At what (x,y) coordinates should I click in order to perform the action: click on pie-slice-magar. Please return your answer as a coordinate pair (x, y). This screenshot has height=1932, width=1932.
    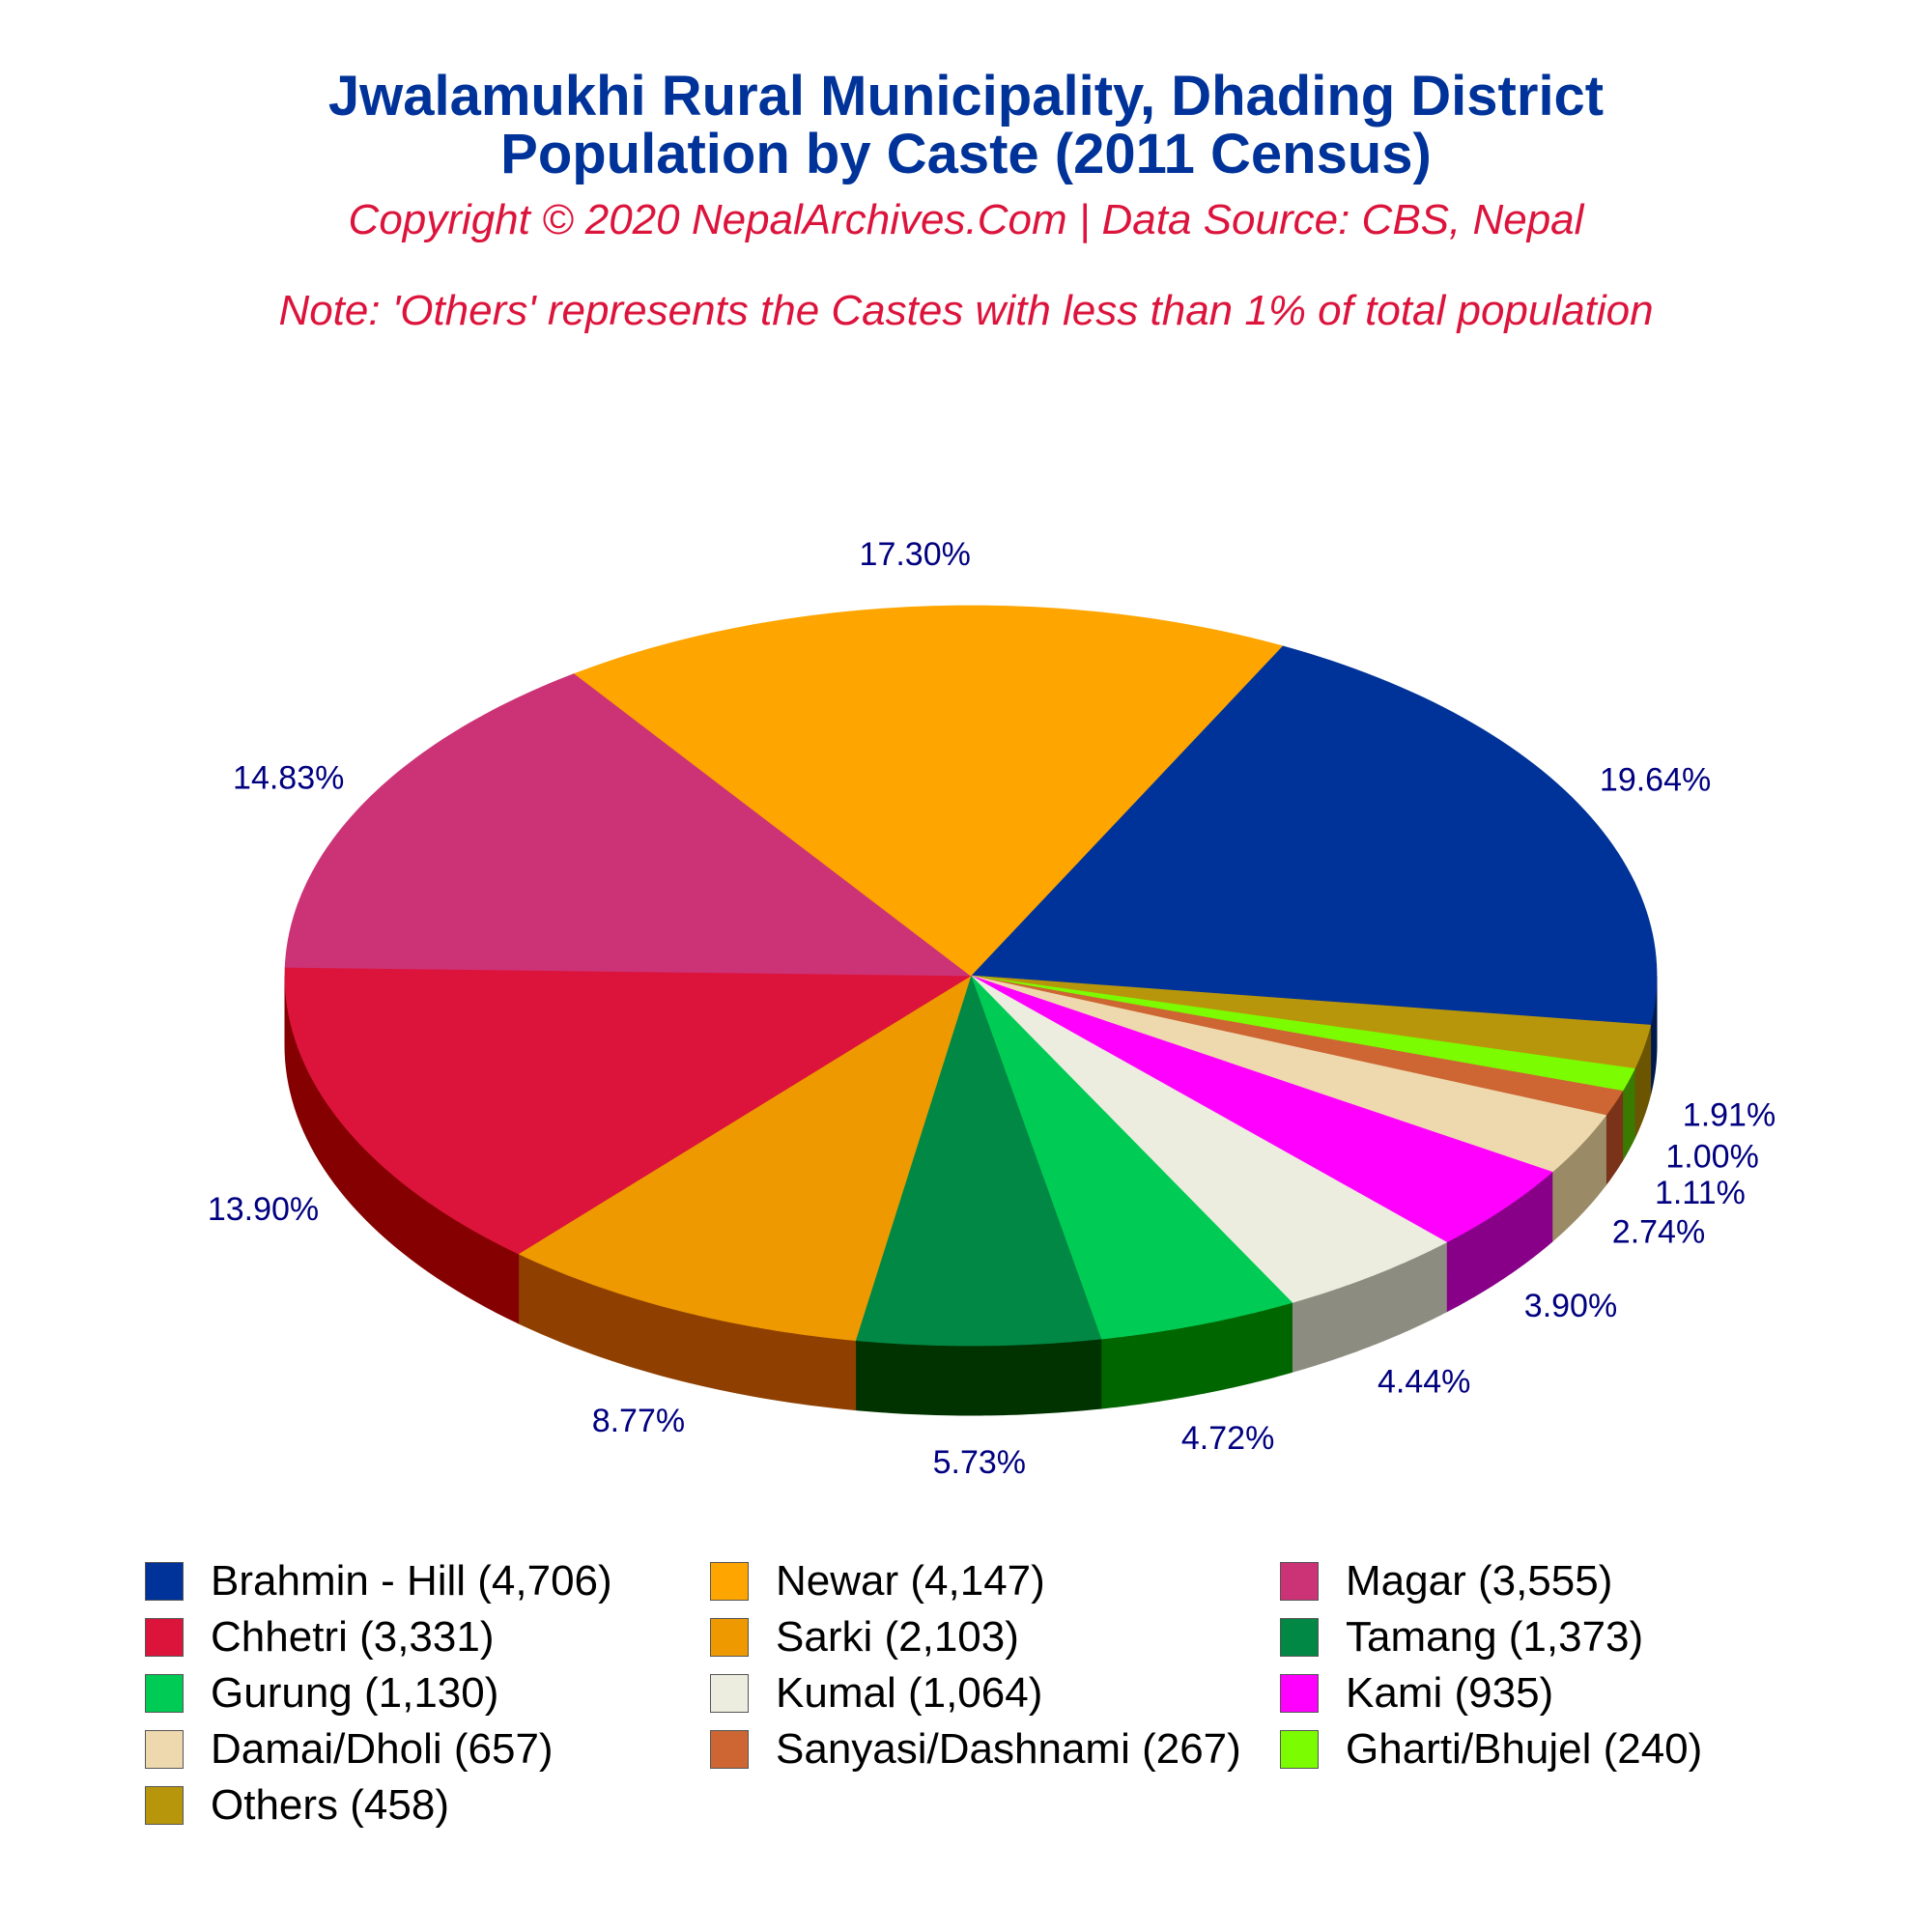
    Looking at the image, I should click on (628, 824).